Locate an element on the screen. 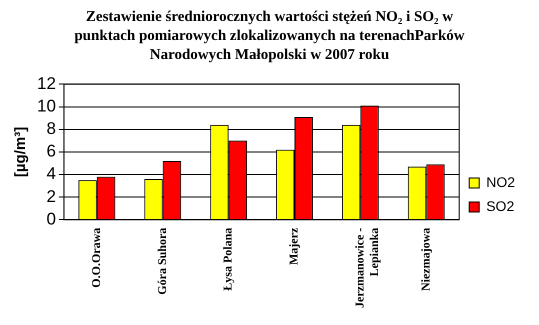 The height and width of the screenshot is (325, 539). x-tick-label: Majerz is located at coordinates (293, 246).